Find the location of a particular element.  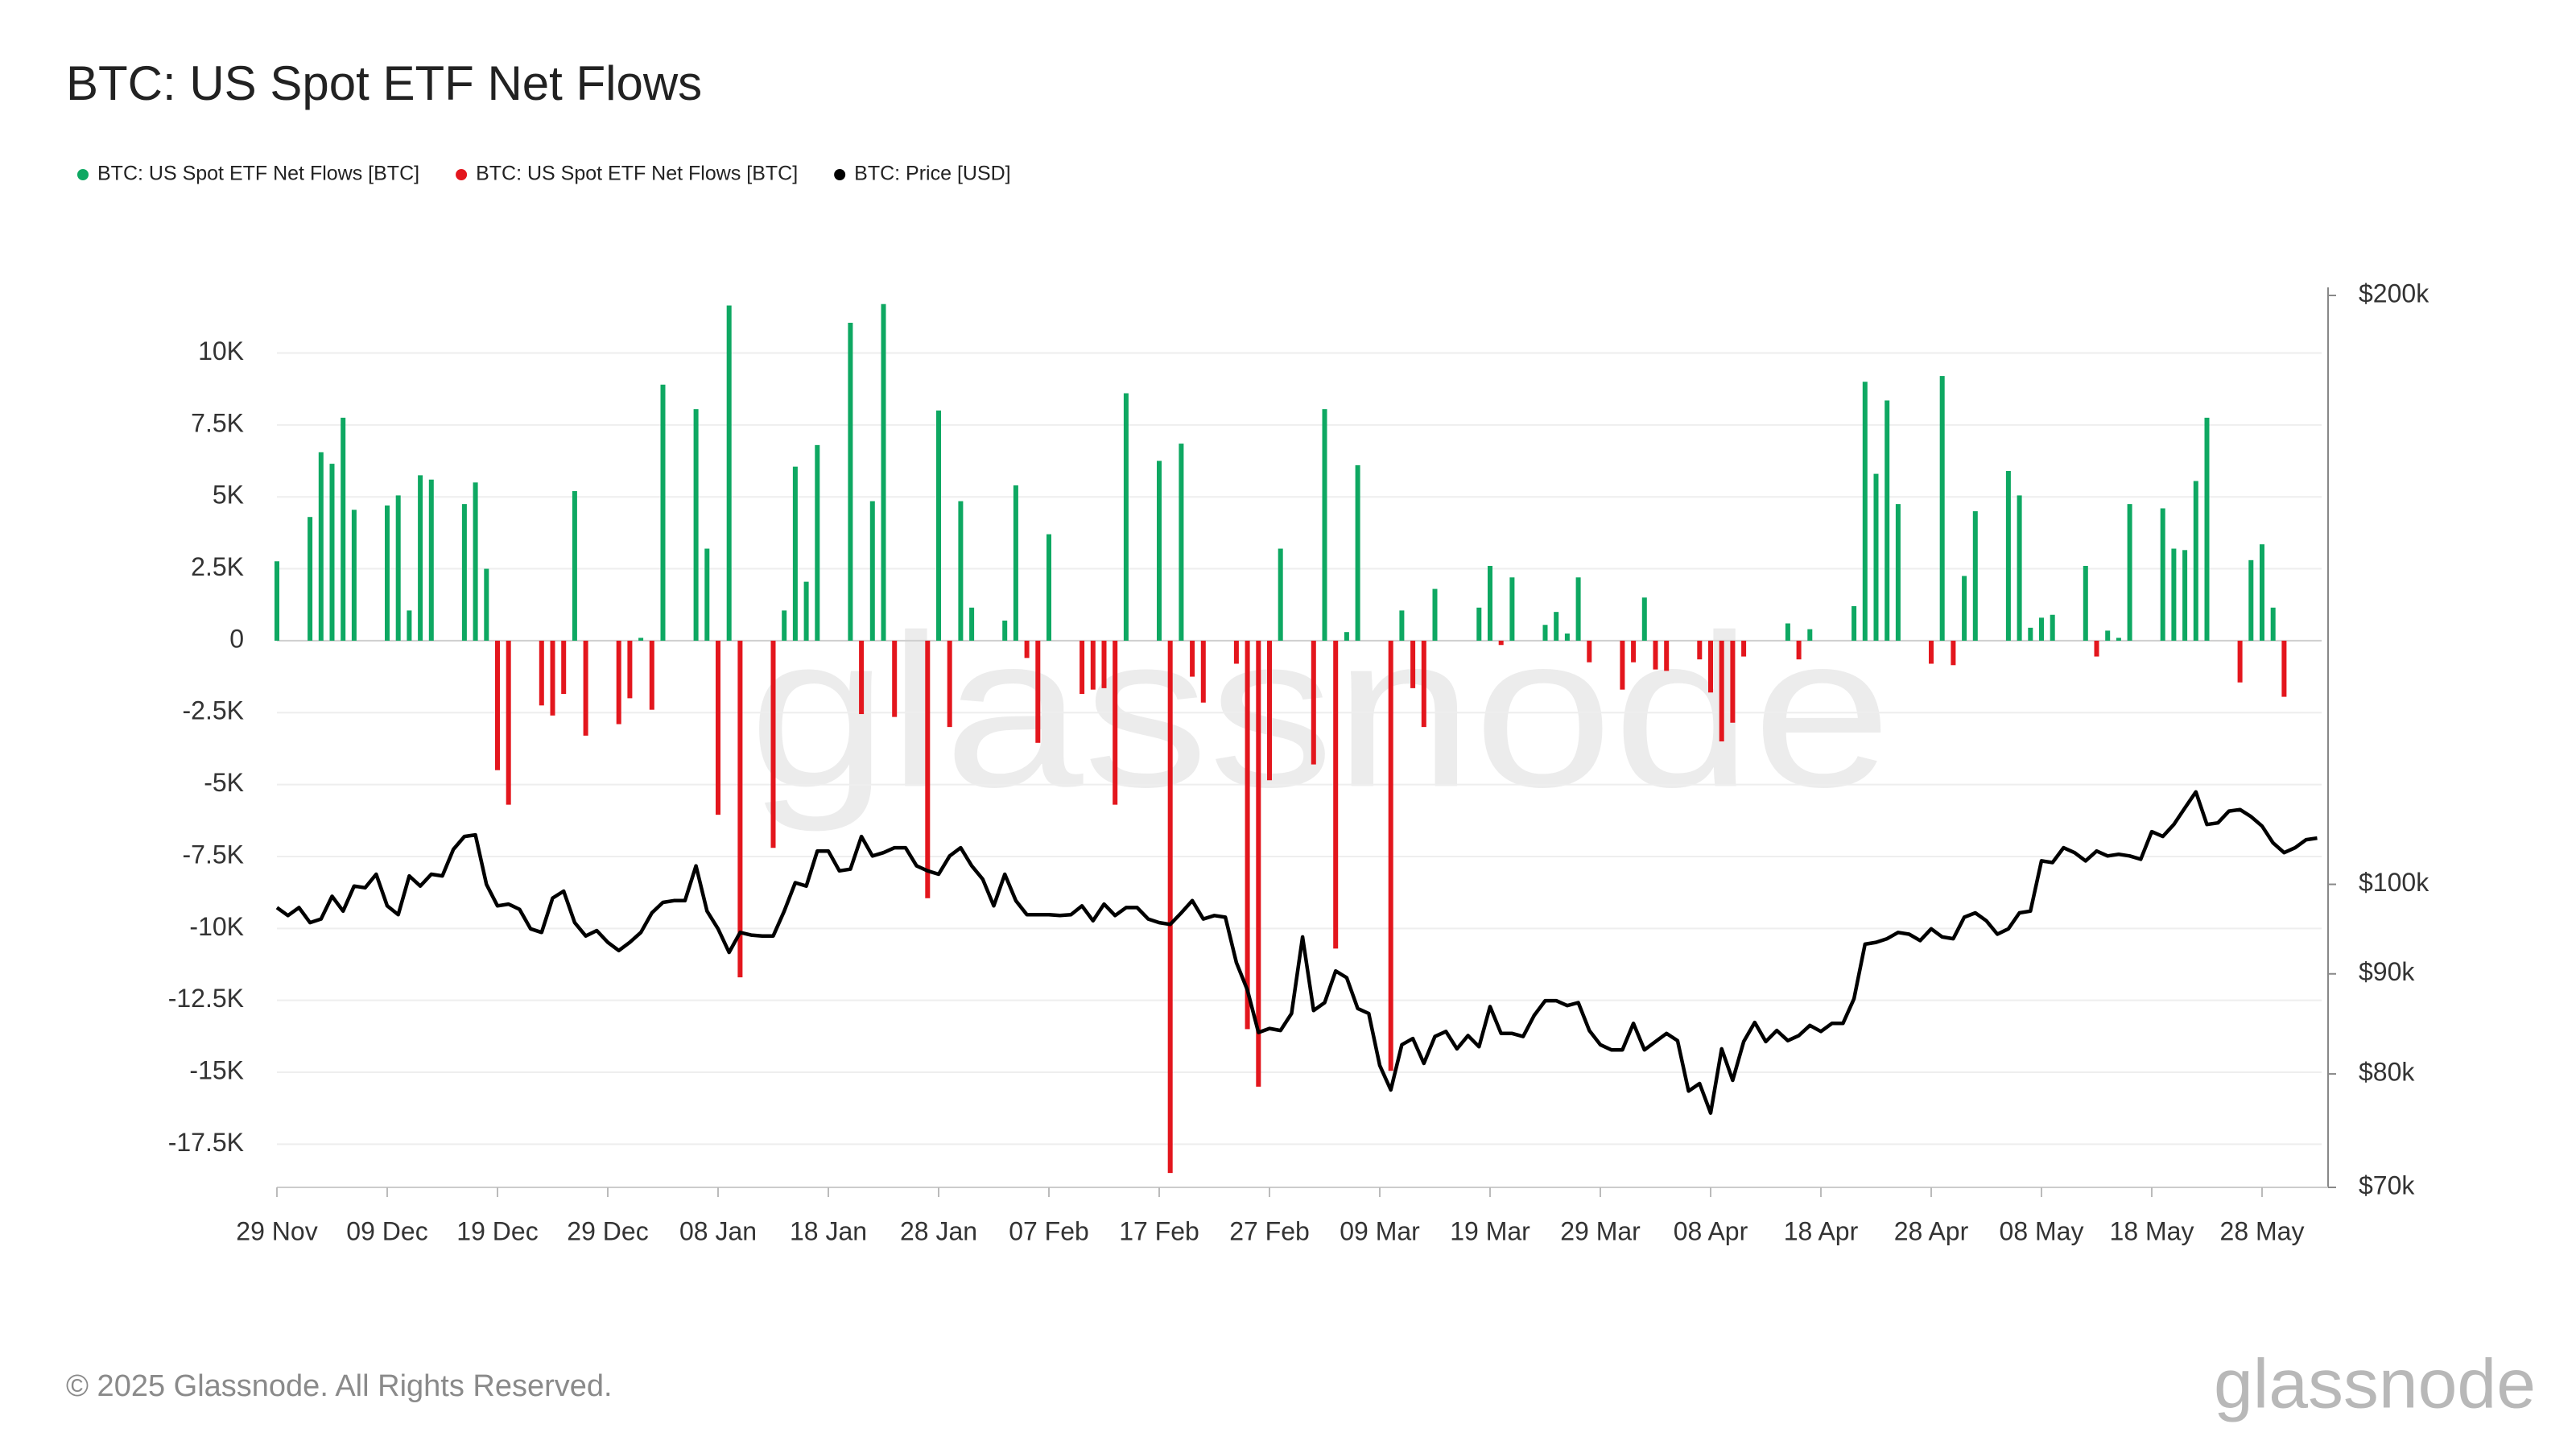

y-tick-label: -10K is located at coordinates (216, 926).